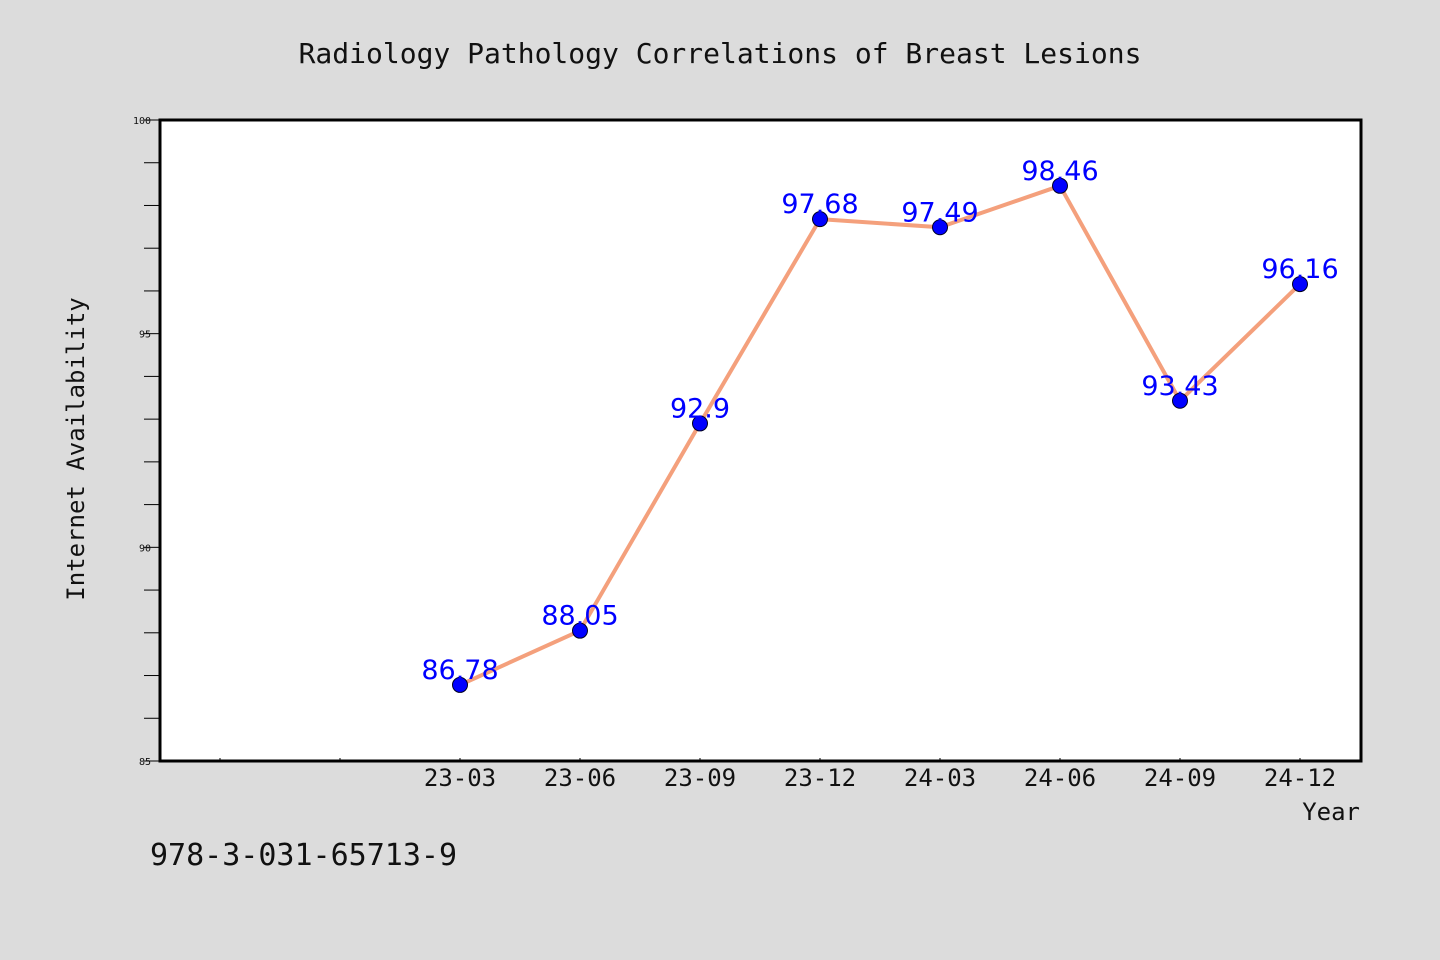 The image size is (1440, 960). Describe the element at coordinates (142, 121) in the screenshot. I see `y-tick-label: 100` at that location.